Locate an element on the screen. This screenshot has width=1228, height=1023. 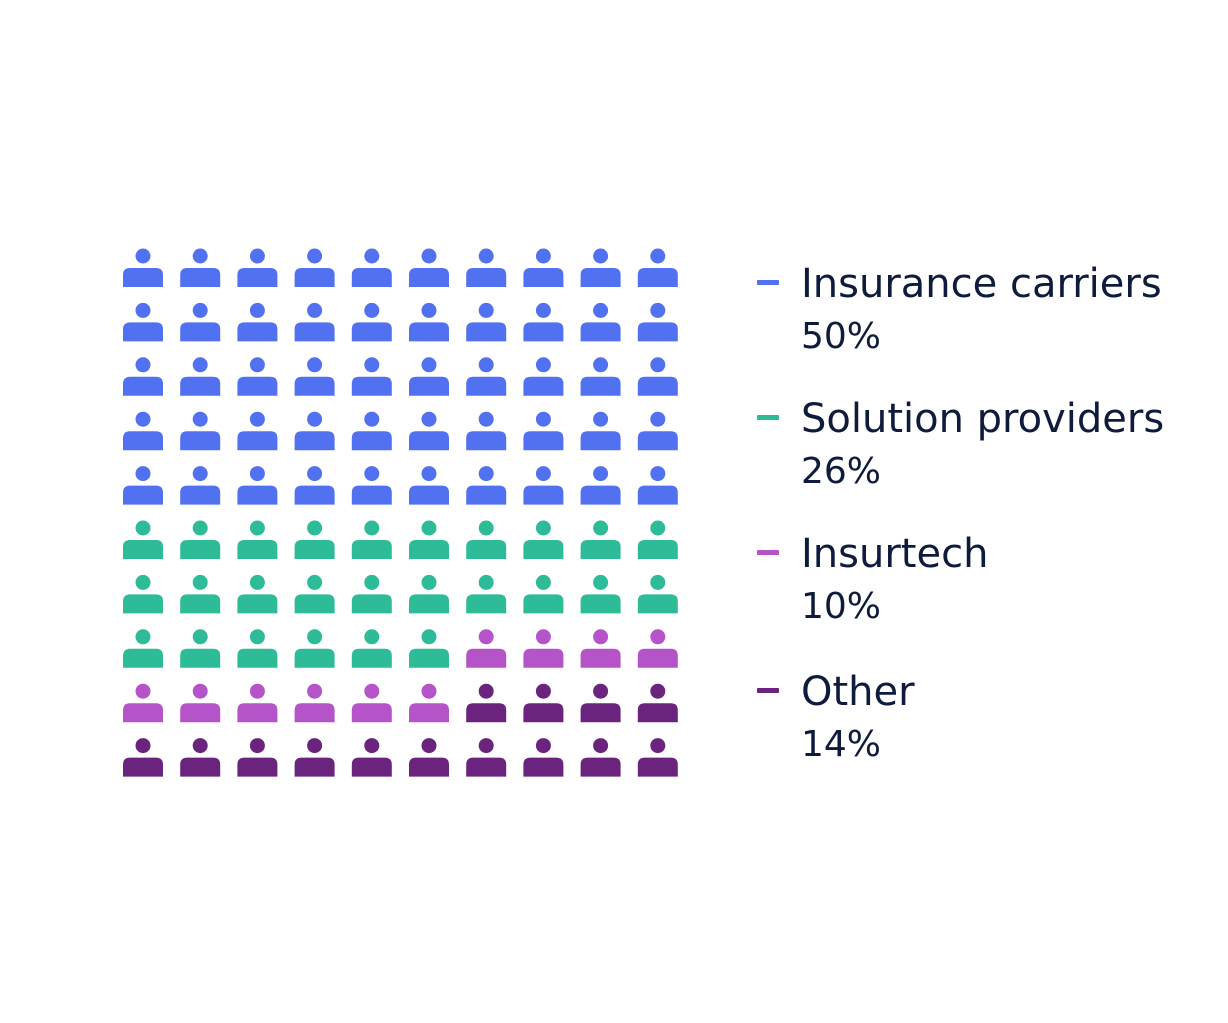
legend-item: Insurtech 10% is located at coordinates (987, 597).